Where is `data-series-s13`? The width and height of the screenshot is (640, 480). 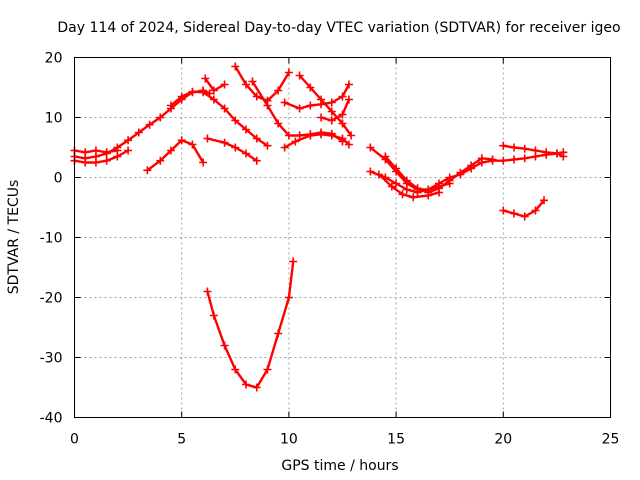 data-series-s13 is located at coordinates (335, 110).